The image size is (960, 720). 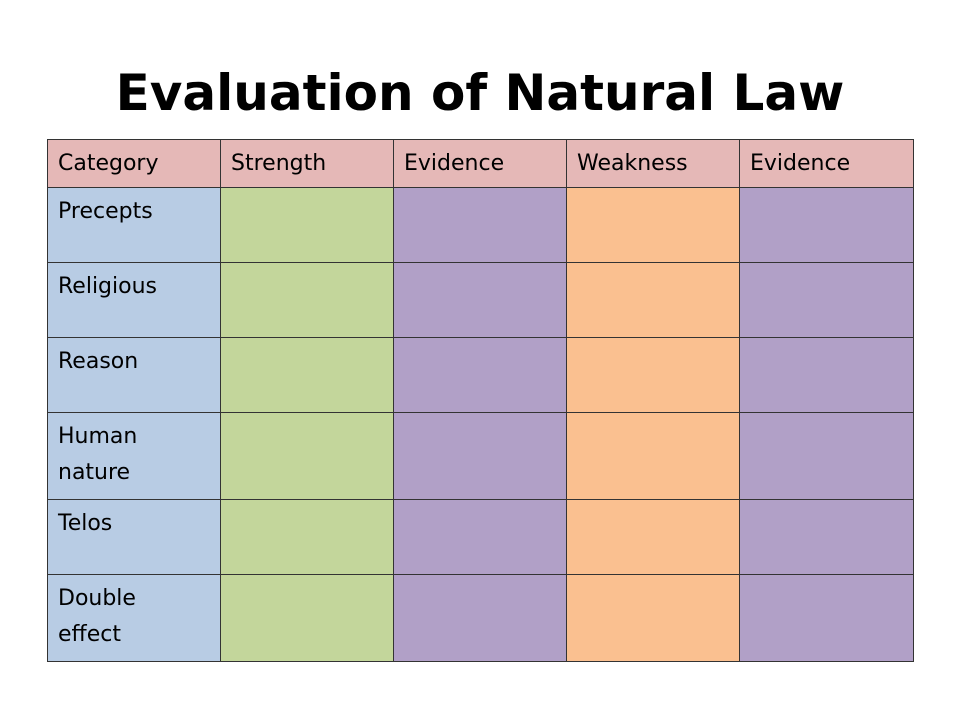 I want to click on header-category: Category, so click(x=134, y=163).